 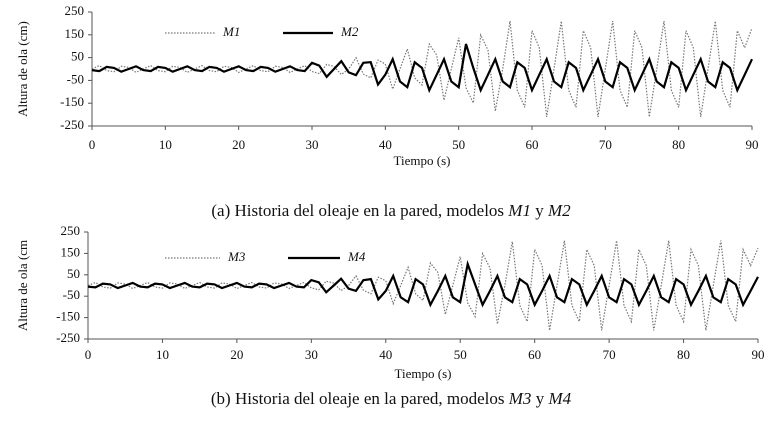 I want to click on caption-part: M4, so click(x=559, y=398).